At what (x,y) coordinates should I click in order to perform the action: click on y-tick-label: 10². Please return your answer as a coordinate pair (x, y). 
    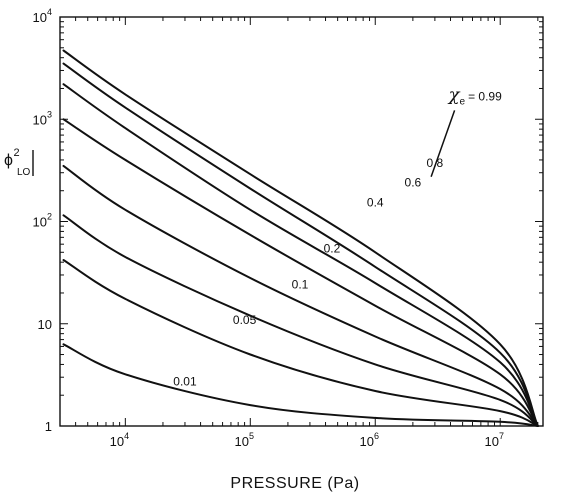
    Looking at the image, I should click on (42, 221).